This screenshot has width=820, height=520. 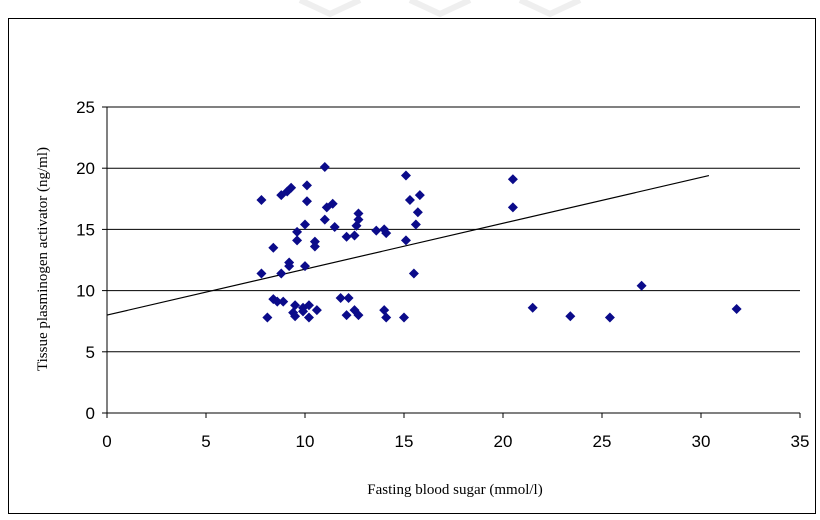 What do you see at coordinates (454, 490) in the screenshot?
I see `x-axis-title: Fasting blood sugar (mmol/l)` at bounding box center [454, 490].